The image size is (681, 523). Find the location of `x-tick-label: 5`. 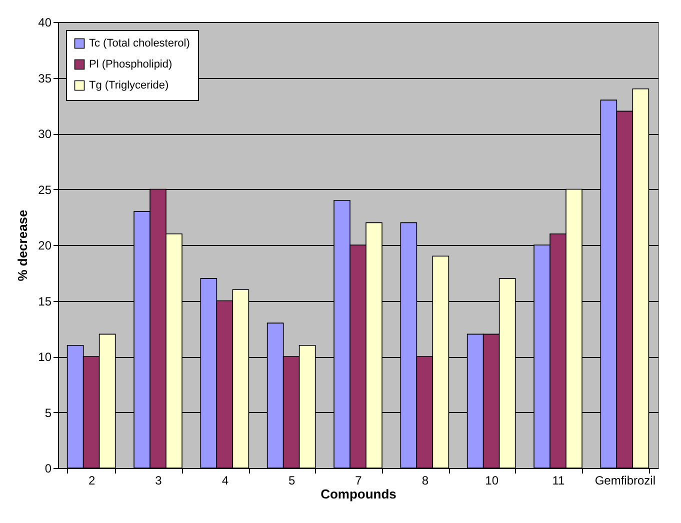

x-tick-label: 5 is located at coordinates (292, 481).